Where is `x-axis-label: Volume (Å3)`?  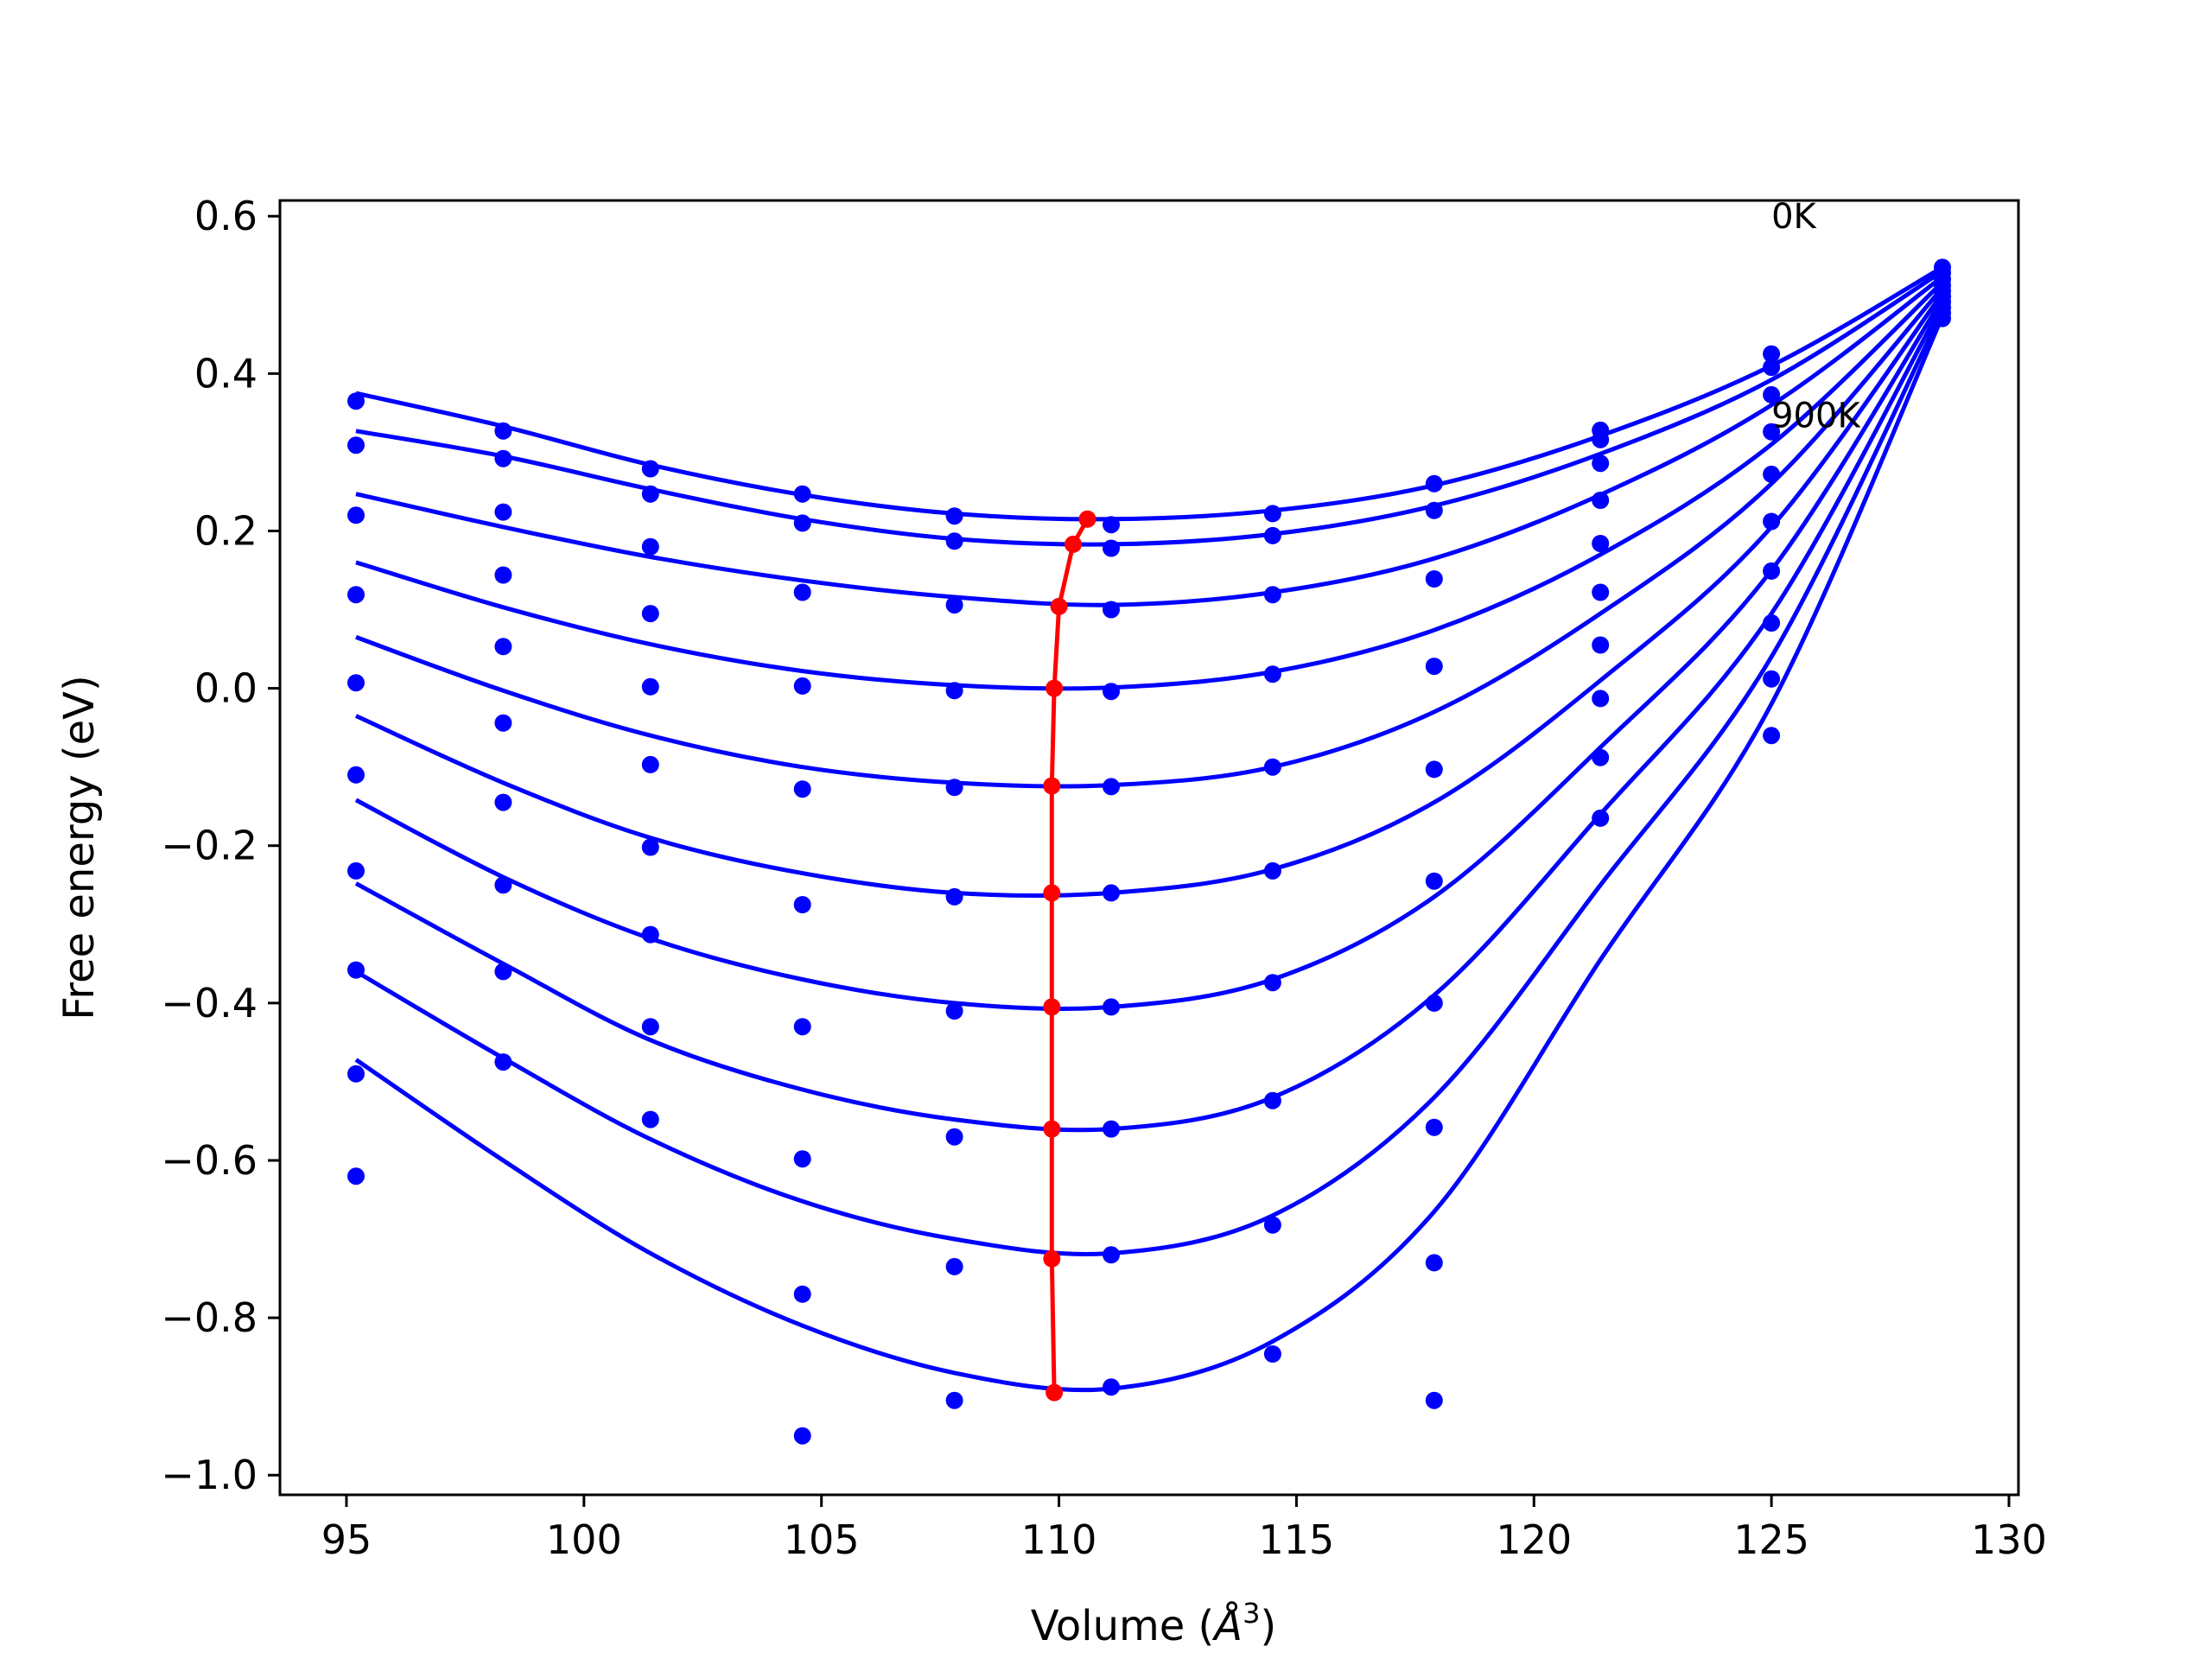
x-axis-label: Volume (Å3) is located at coordinates (1153, 1623).